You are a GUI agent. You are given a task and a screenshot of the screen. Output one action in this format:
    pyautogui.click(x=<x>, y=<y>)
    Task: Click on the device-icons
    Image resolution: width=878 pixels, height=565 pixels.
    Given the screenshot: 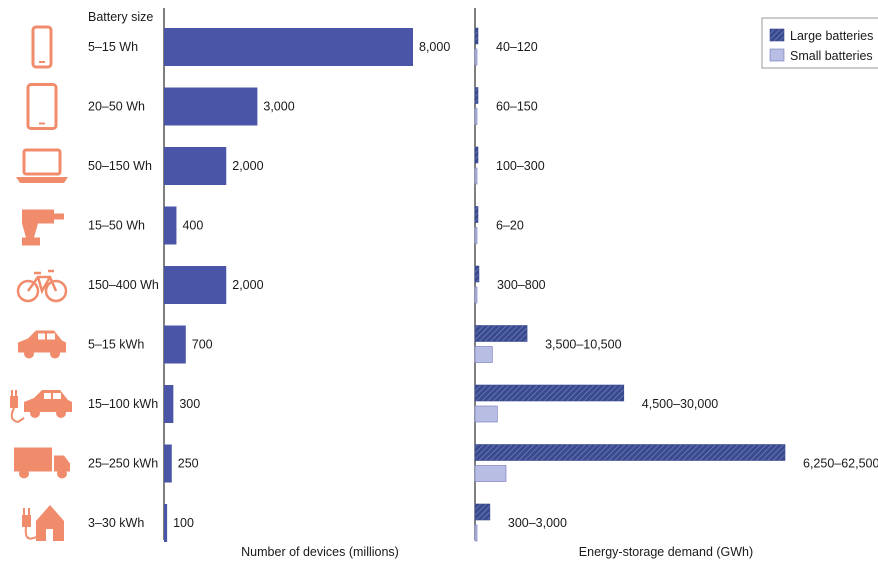 What is the action you would take?
    pyautogui.click(x=41, y=283)
    